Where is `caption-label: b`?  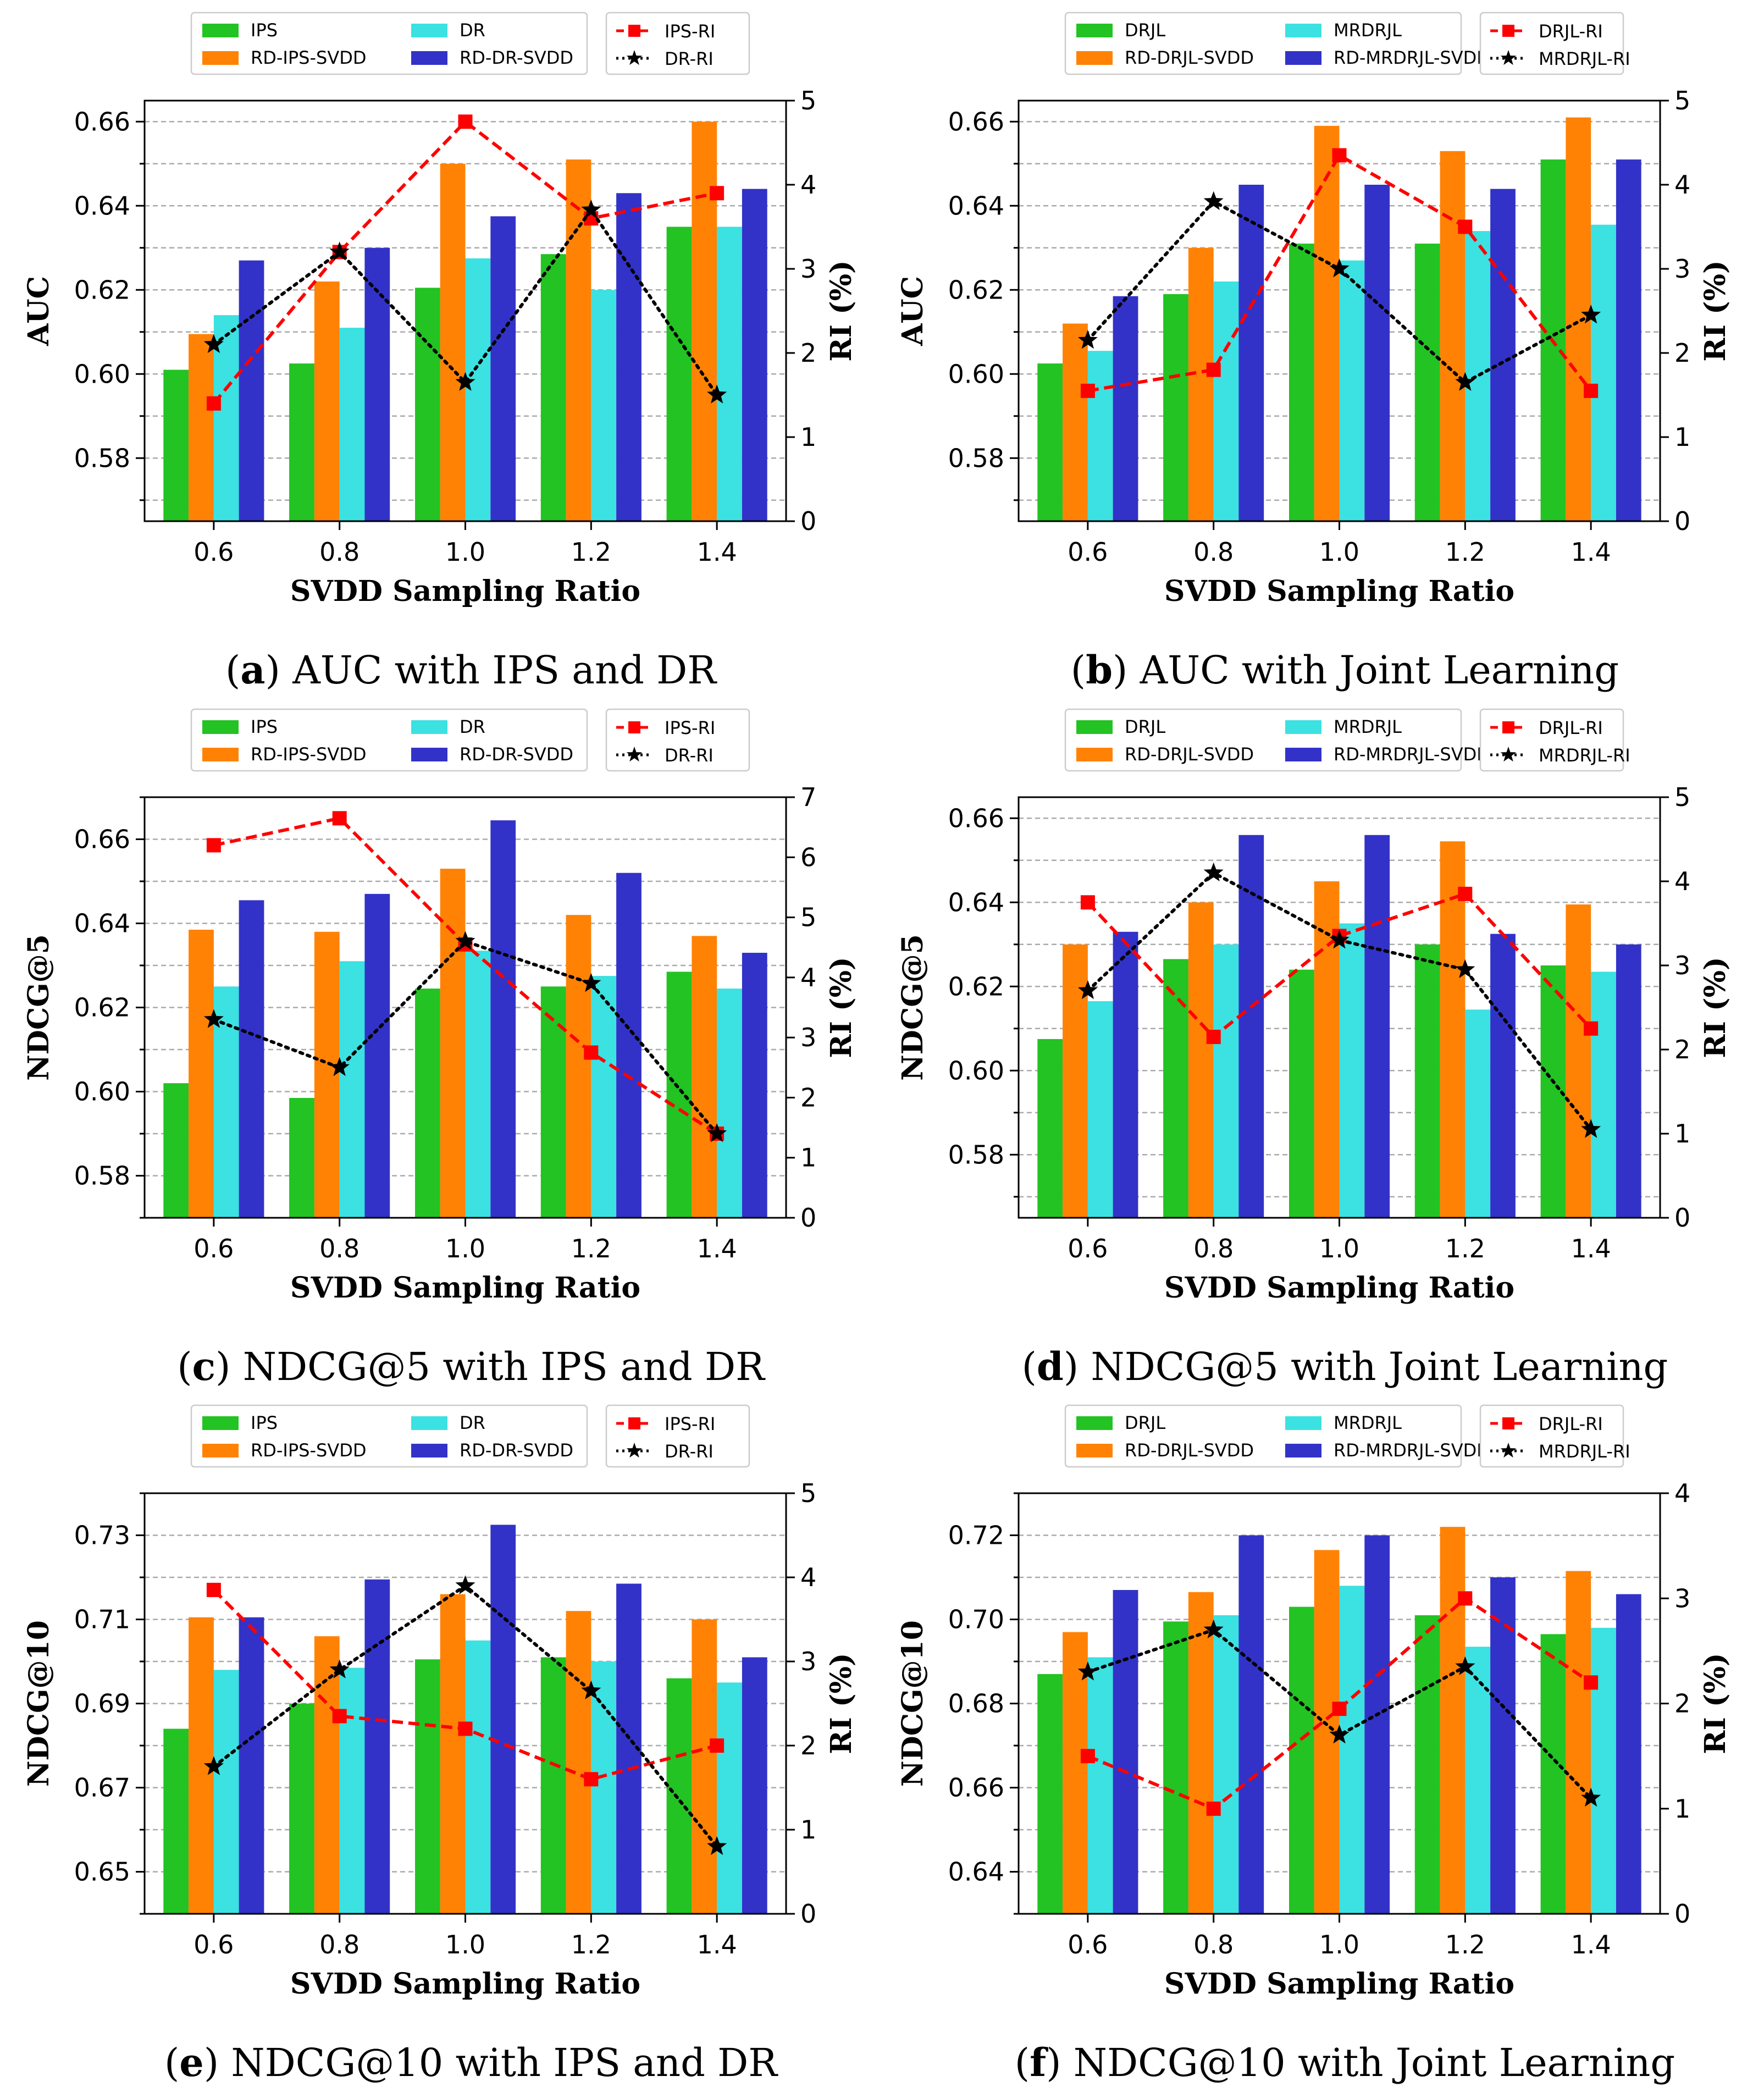
caption-label: b is located at coordinates (1099, 670).